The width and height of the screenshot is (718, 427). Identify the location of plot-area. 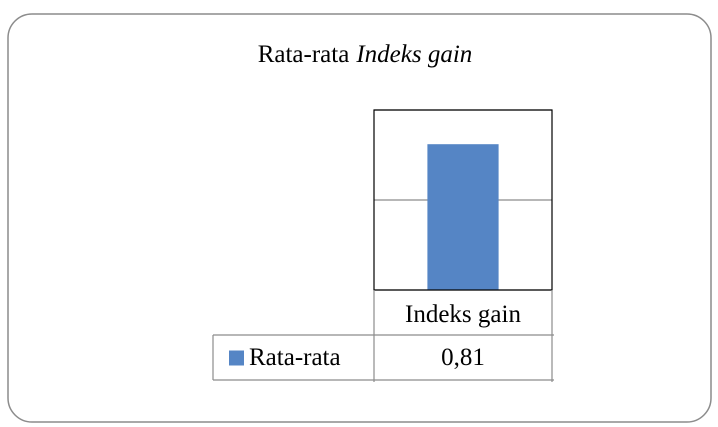
(463, 200).